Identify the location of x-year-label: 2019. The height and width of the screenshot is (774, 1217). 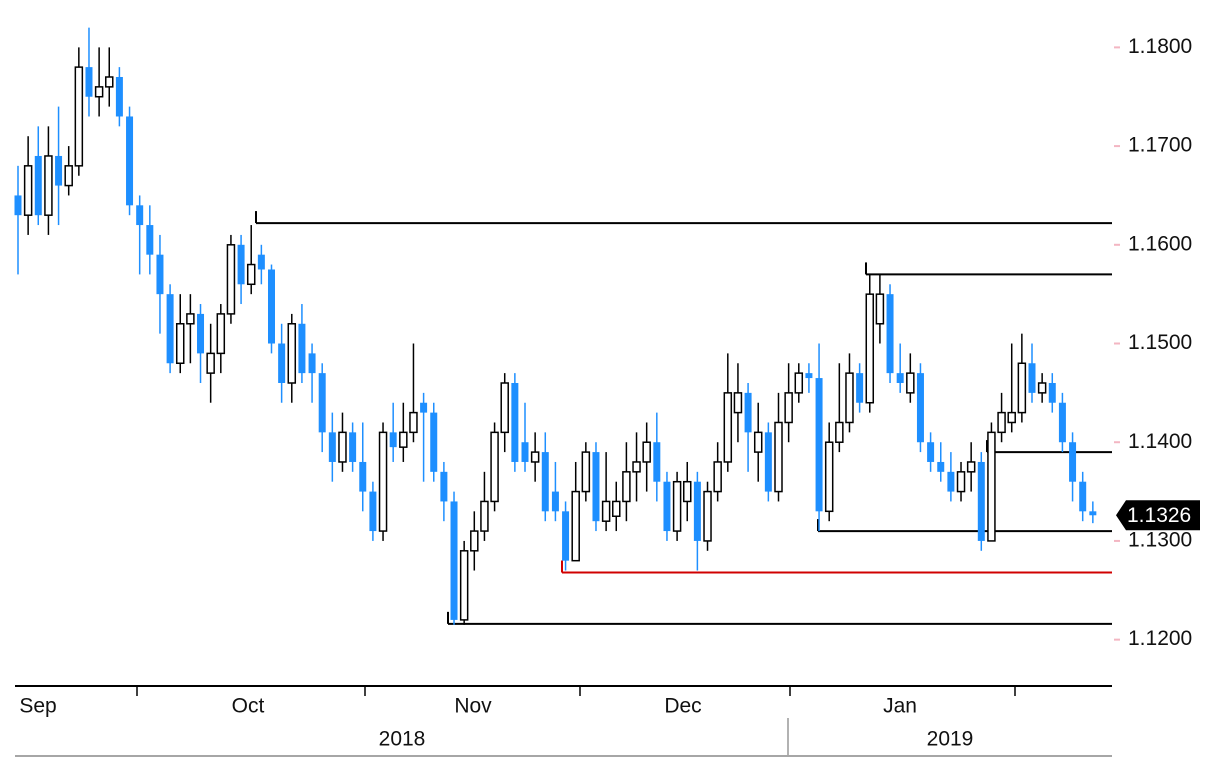
(950, 739).